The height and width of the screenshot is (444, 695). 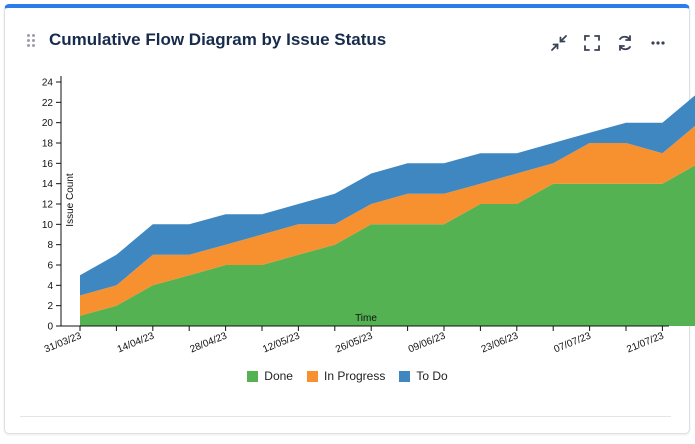 What do you see at coordinates (354, 342) in the screenshot?
I see `x-tick-label: 26/05/23` at bounding box center [354, 342].